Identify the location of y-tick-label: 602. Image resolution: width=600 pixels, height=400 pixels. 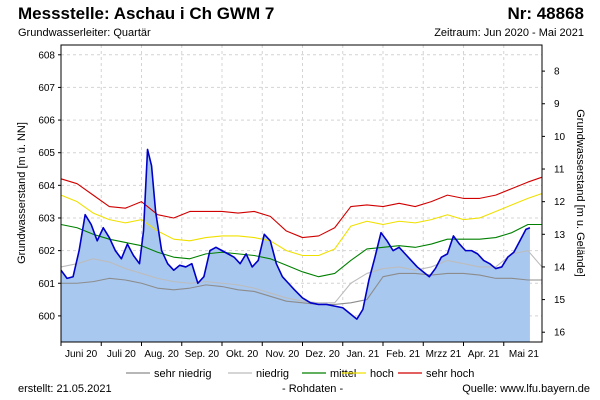
(46, 251).